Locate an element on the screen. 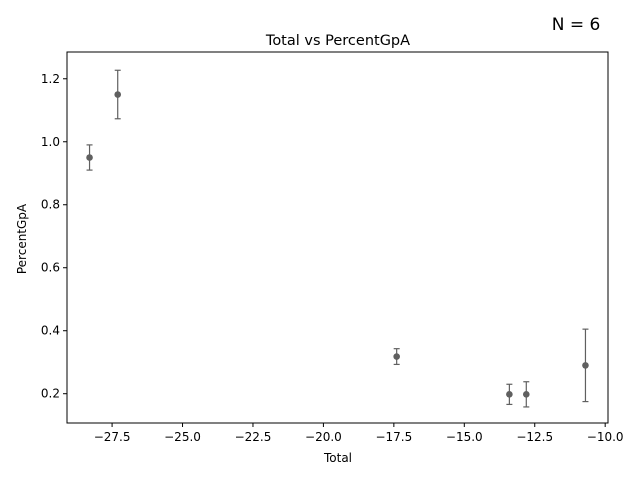 This screenshot has width=640, height=480. x-tick-label: −12.5 is located at coordinates (534, 437).